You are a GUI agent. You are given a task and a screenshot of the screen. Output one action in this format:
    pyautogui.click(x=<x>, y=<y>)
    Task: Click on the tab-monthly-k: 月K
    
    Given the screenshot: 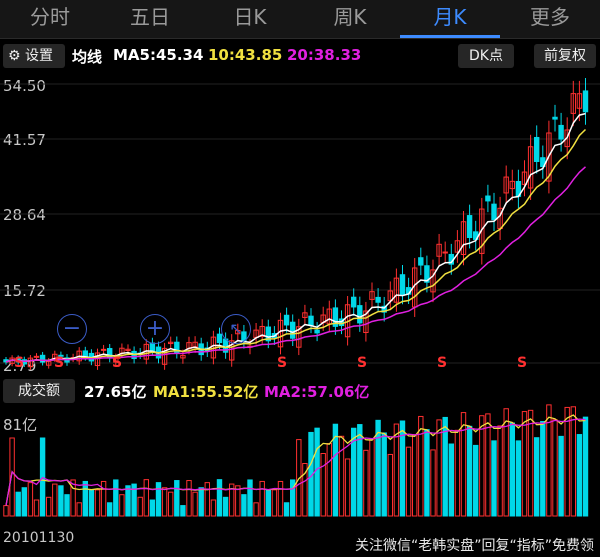 What is the action you would take?
    pyautogui.click(x=450, y=17)
    